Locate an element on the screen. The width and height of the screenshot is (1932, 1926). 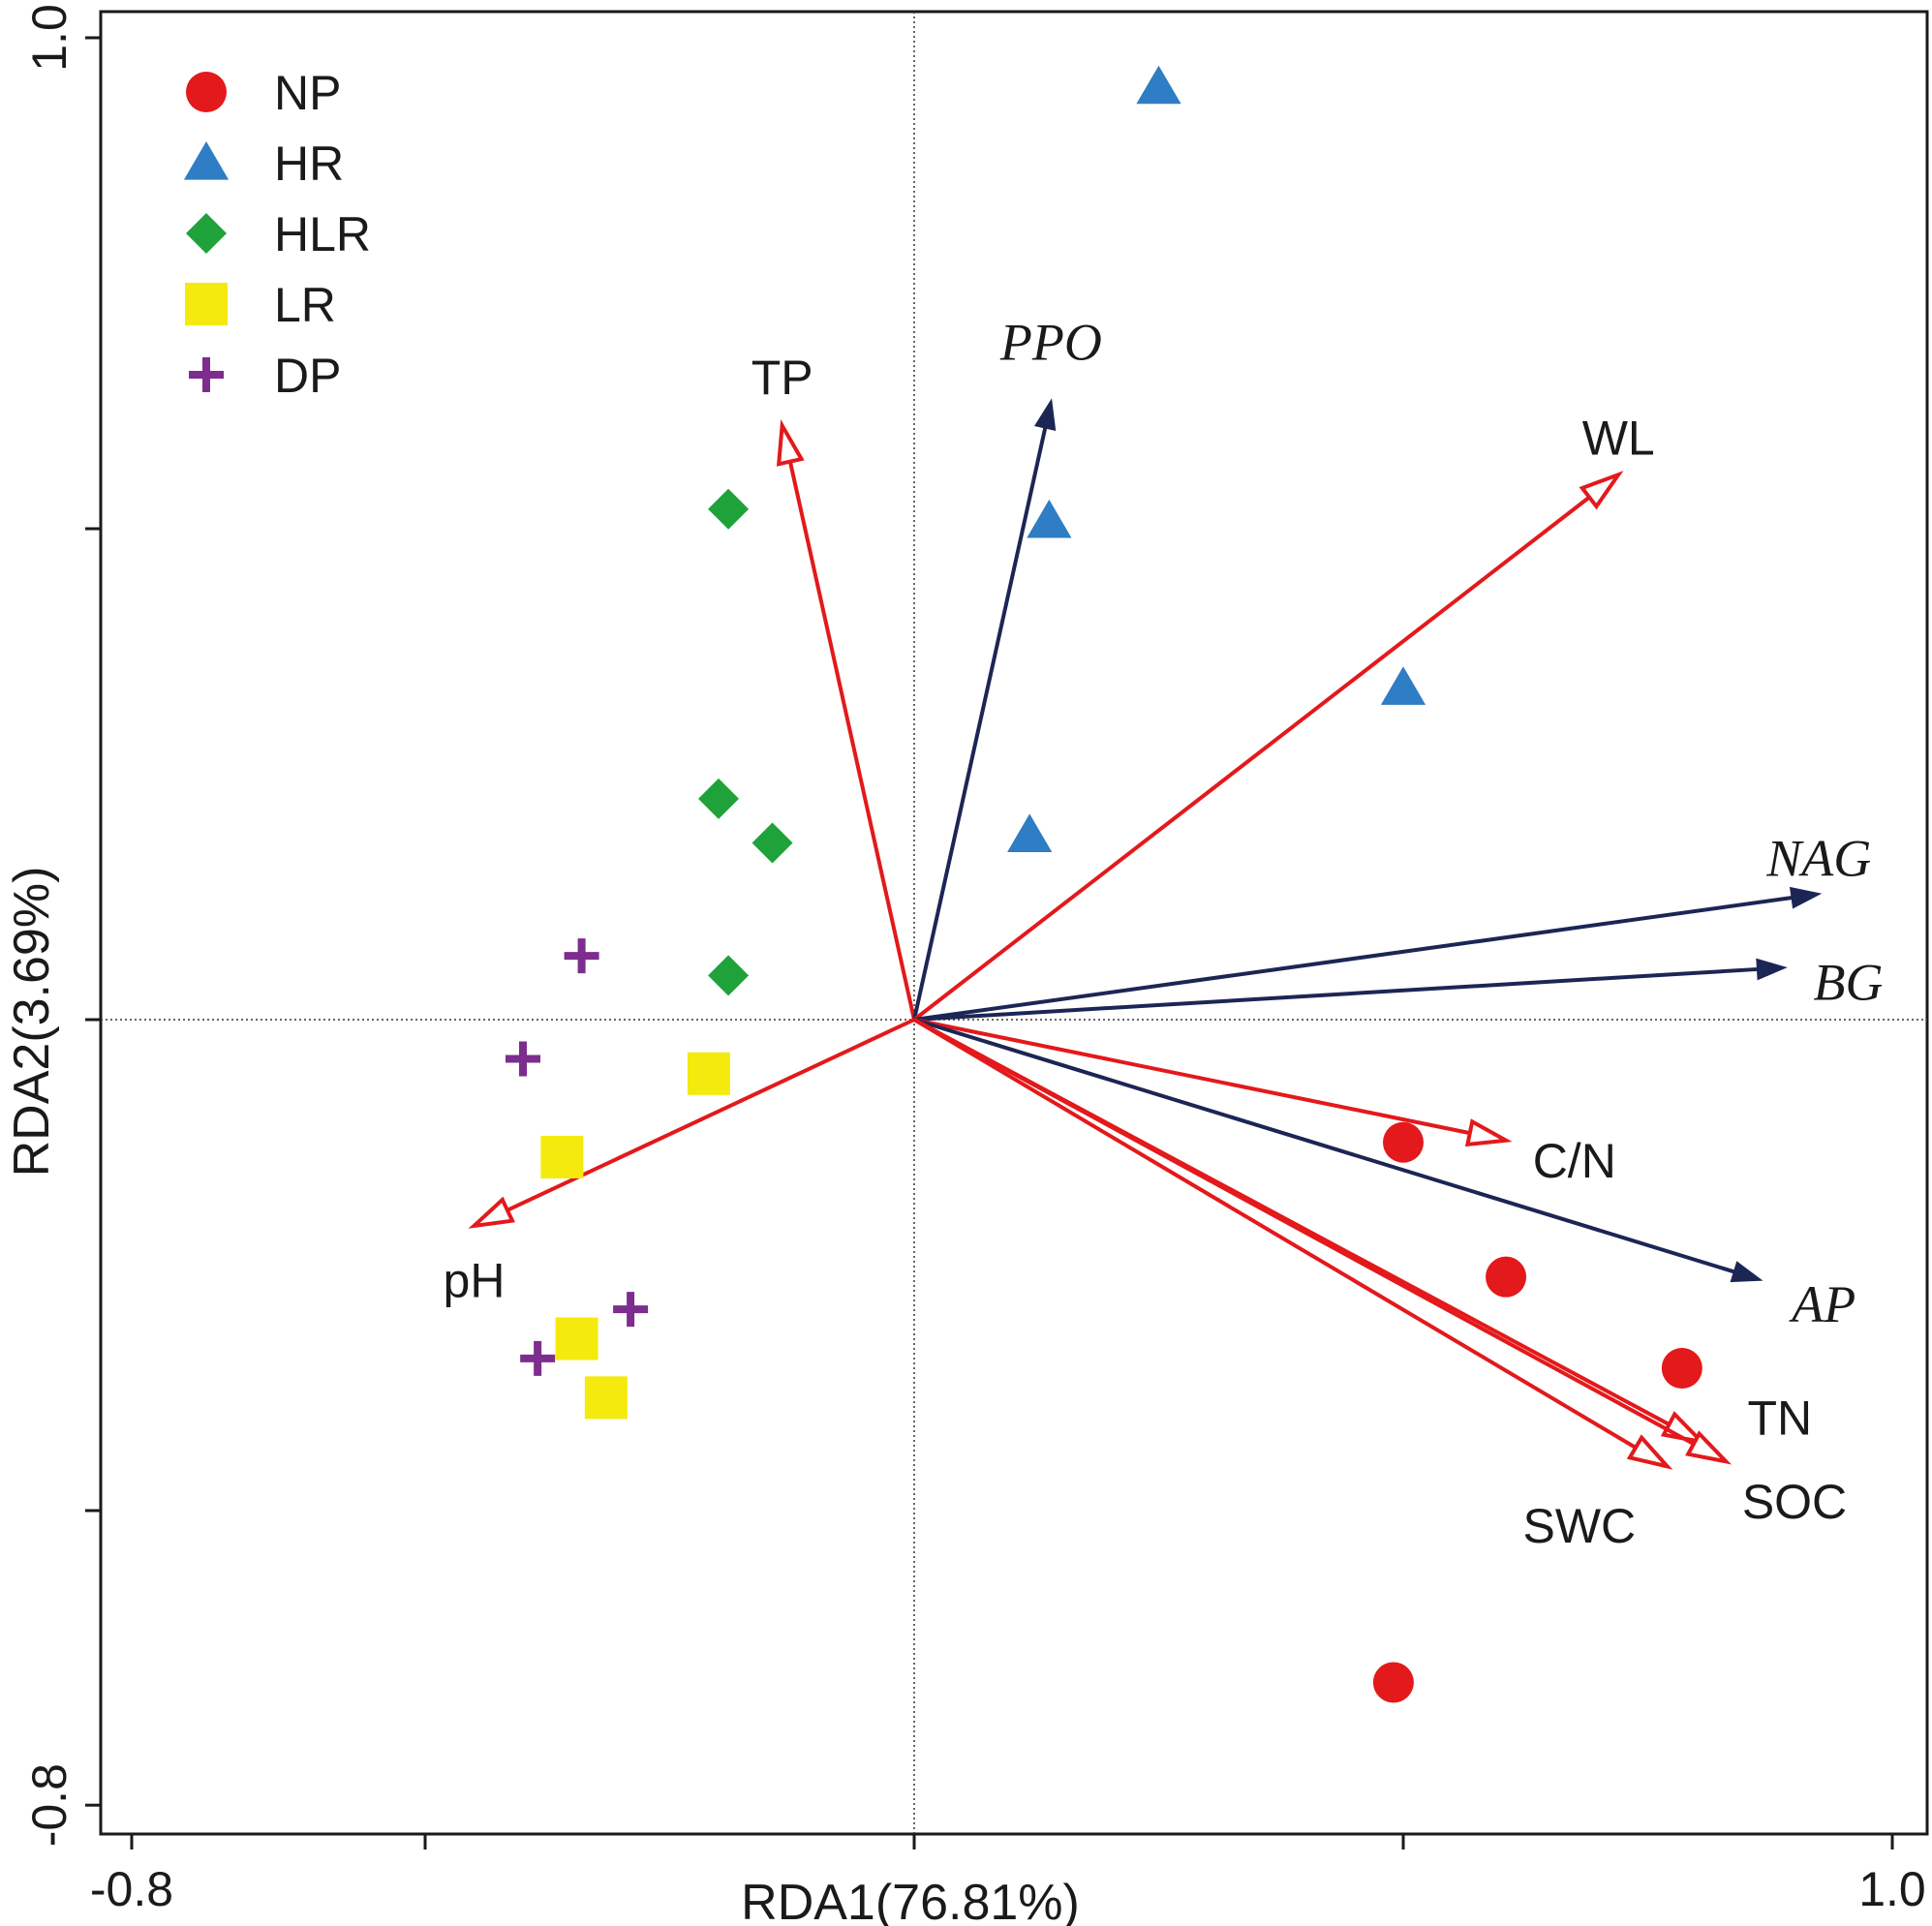
series-np is located at coordinates (1537, 1412).